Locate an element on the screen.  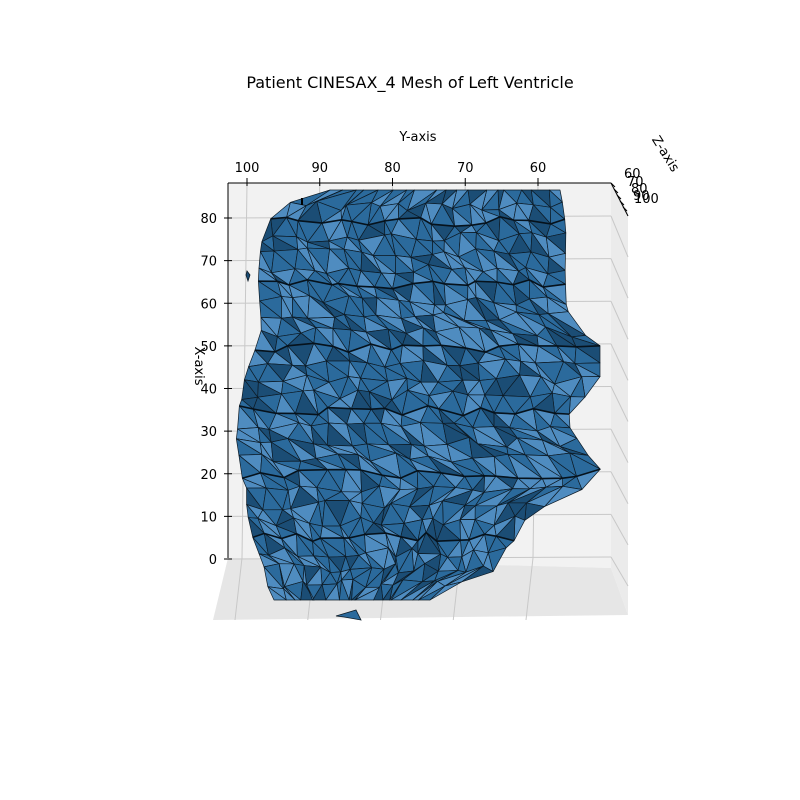
z-axis-label: Z-axis is located at coordinates (665, 154).